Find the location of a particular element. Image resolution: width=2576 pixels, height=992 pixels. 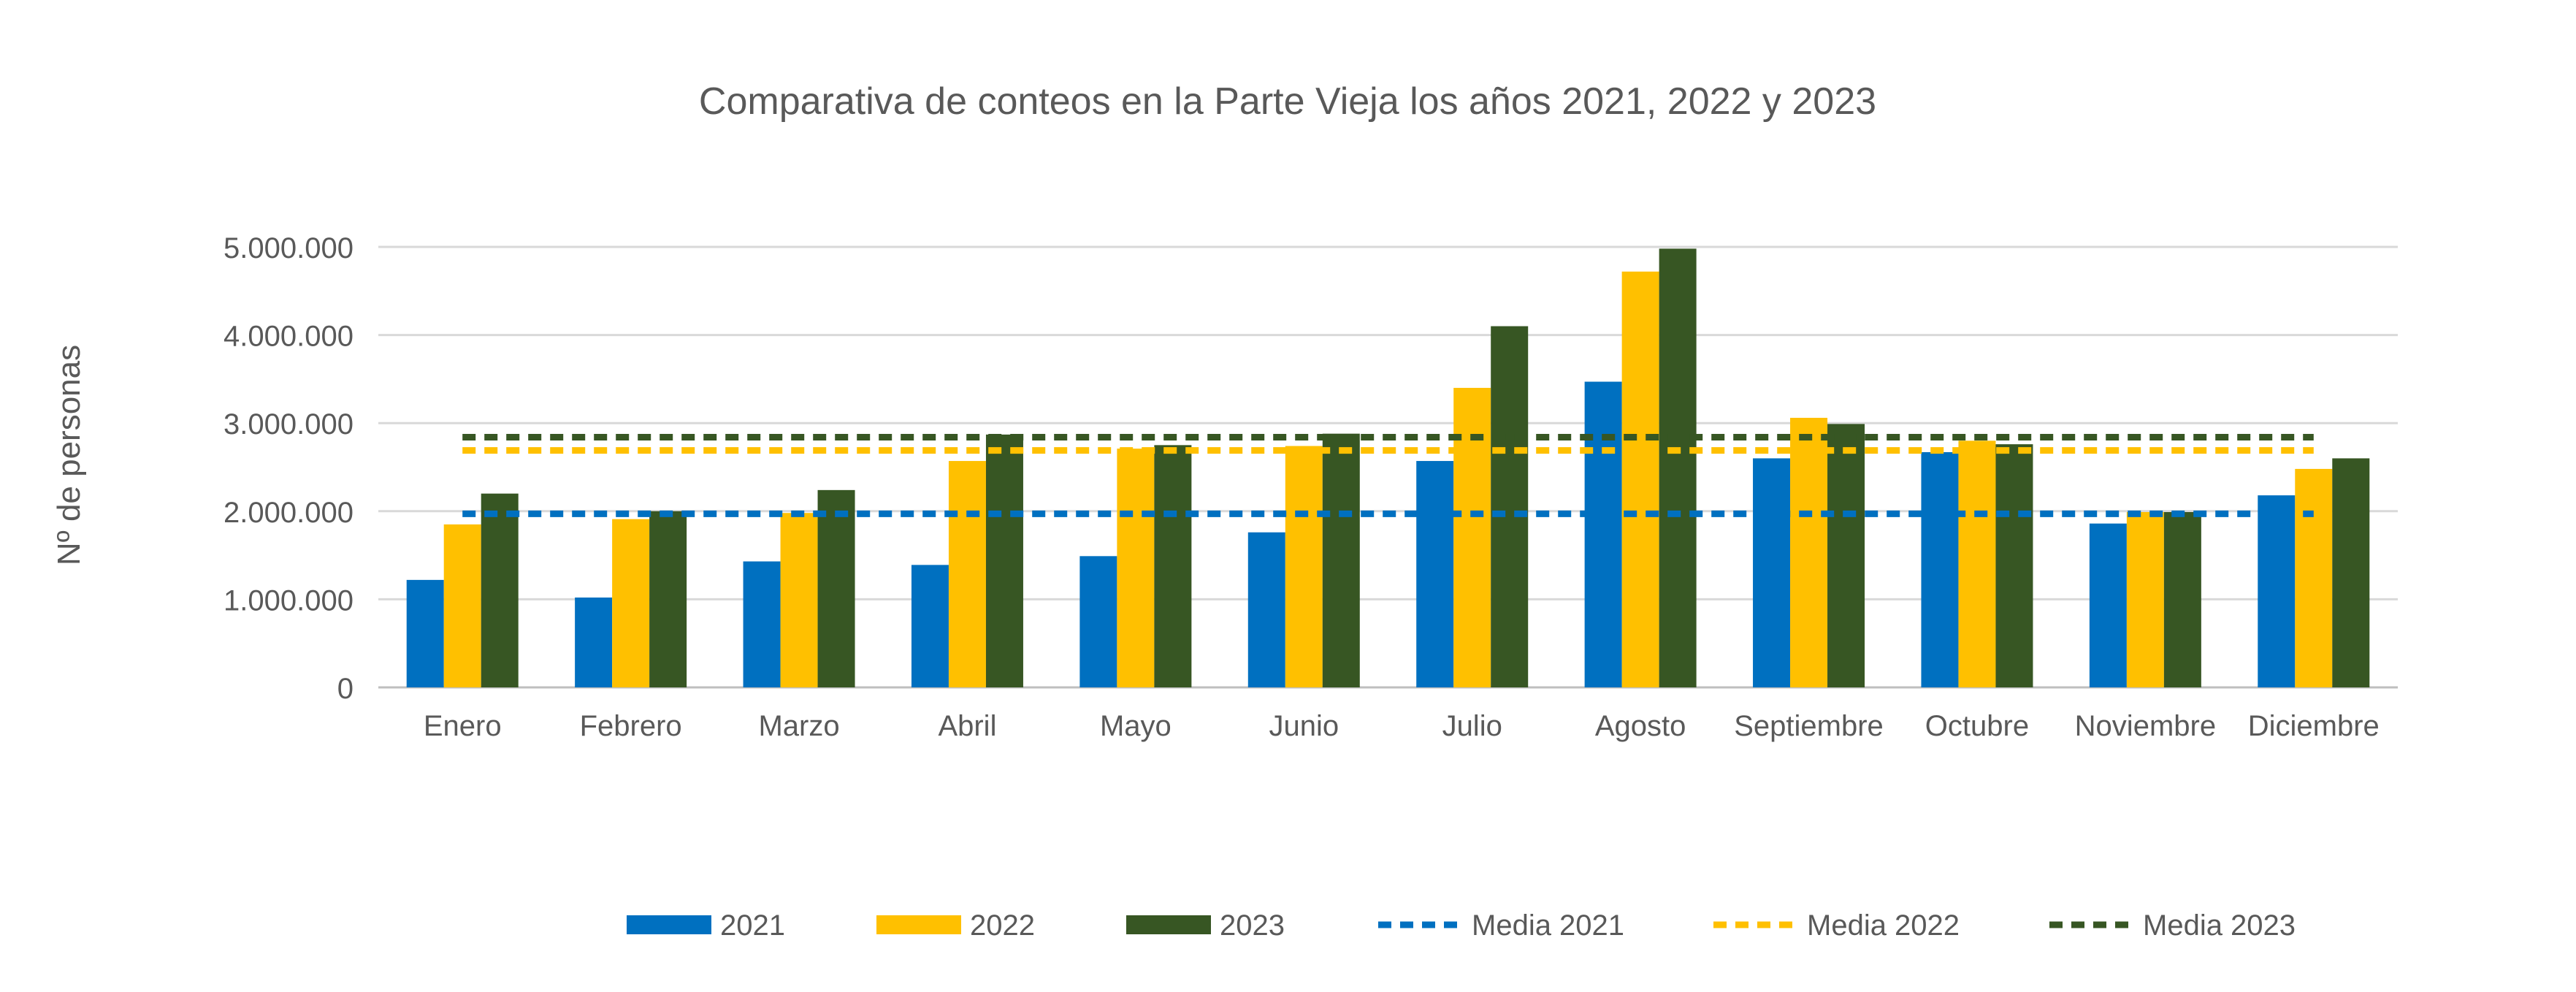

bar-2021-diciembre is located at coordinates (2277, 591).